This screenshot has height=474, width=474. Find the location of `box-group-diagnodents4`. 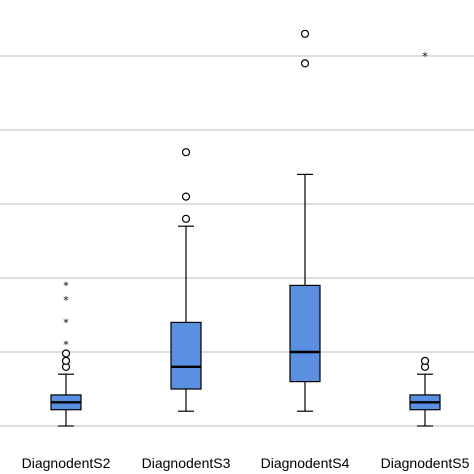

box-group-diagnodents4 is located at coordinates (305, 220).